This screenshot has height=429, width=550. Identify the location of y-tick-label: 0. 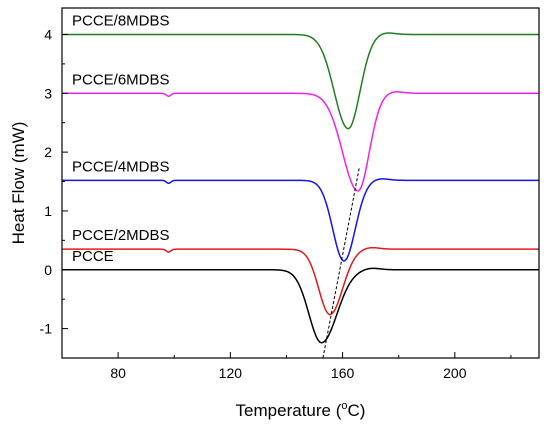
(48, 270).